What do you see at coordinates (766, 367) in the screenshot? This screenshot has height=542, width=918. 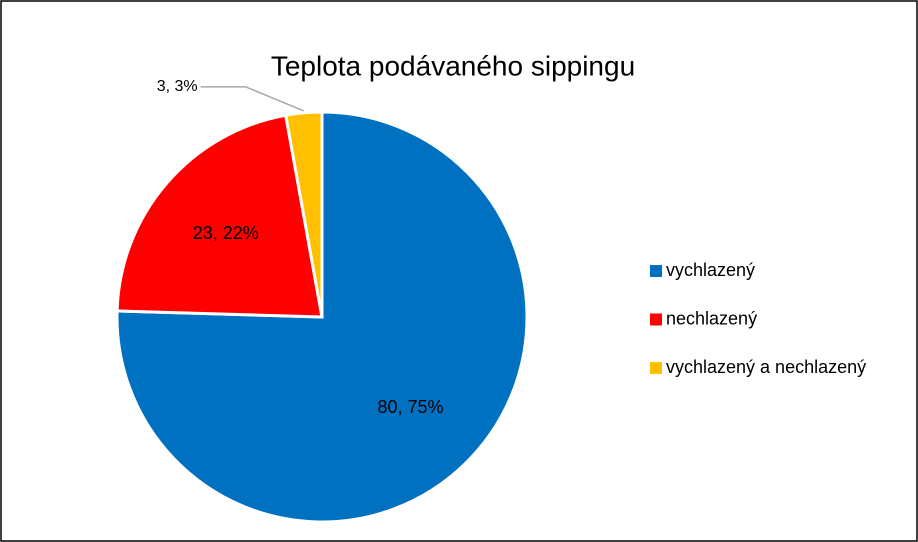 I see `legend-label: vychlazený a nechlazený` at bounding box center [766, 367].